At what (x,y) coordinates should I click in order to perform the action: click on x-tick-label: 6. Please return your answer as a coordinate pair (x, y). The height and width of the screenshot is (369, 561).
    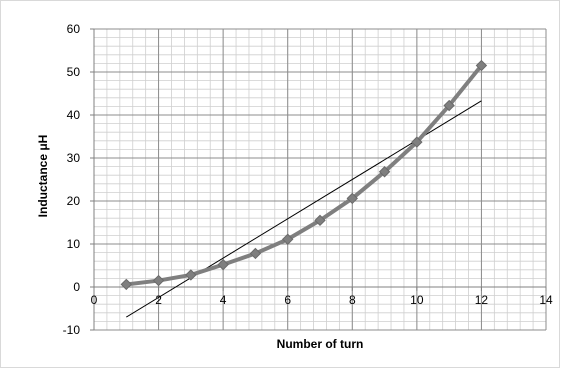
    Looking at the image, I should click on (287, 300).